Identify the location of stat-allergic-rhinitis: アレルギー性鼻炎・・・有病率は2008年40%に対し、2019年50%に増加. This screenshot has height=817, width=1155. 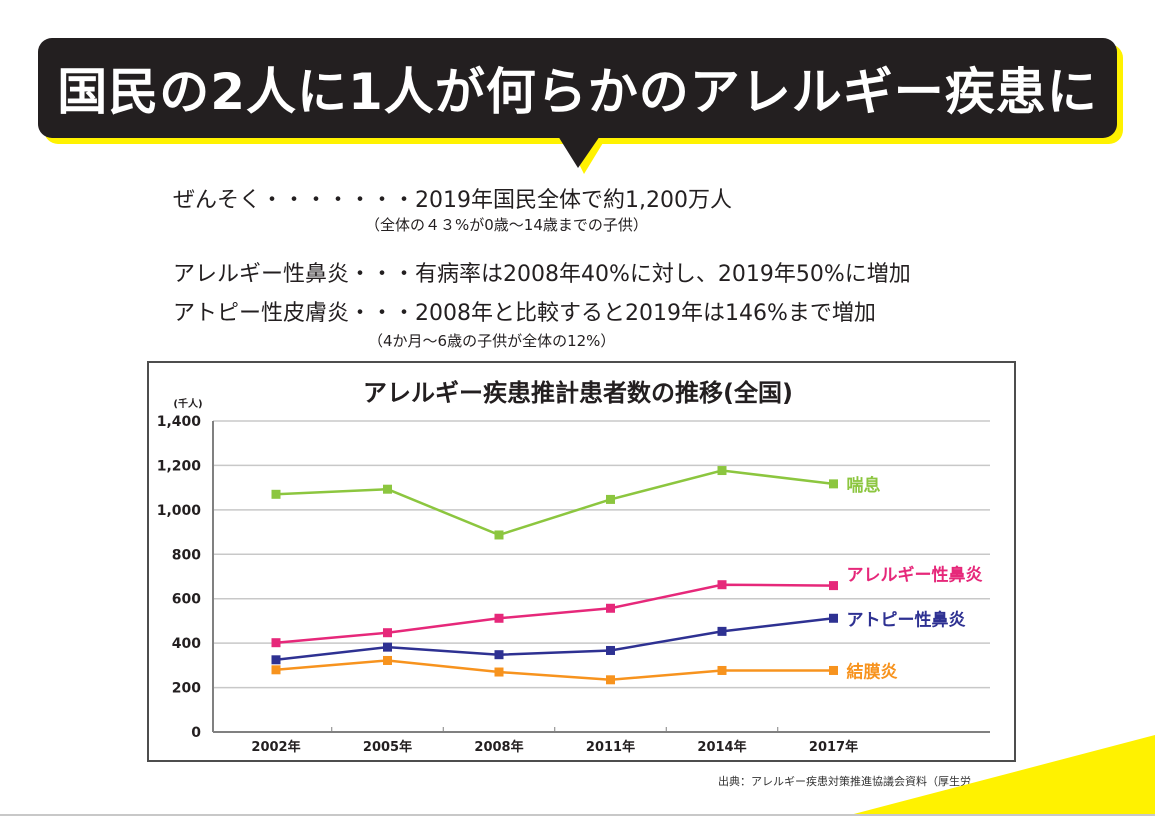
(542, 274).